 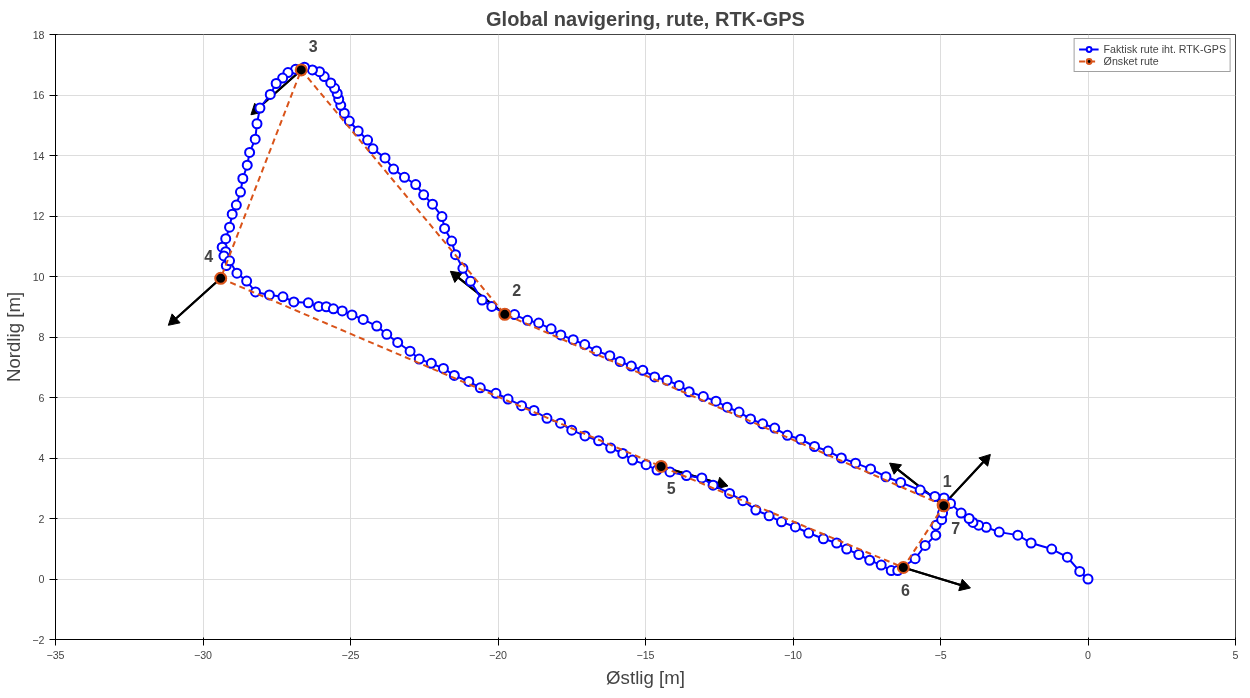 What do you see at coordinates (645, 677) in the screenshot?
I see `x-axis-title: Østlig [m]` at bounding box center [645, 677].